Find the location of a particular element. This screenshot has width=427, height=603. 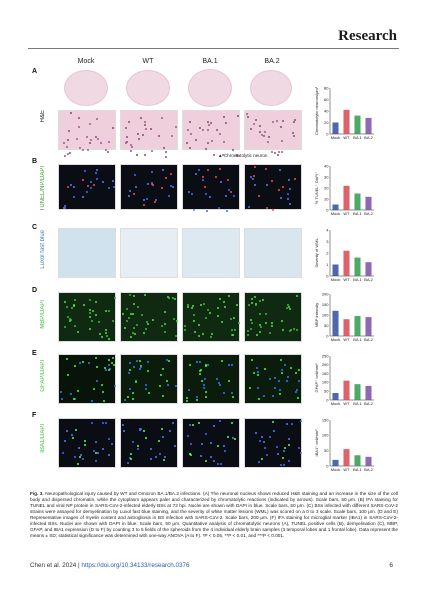

y-tick-label: 50 is located at coordinates (326, 391).